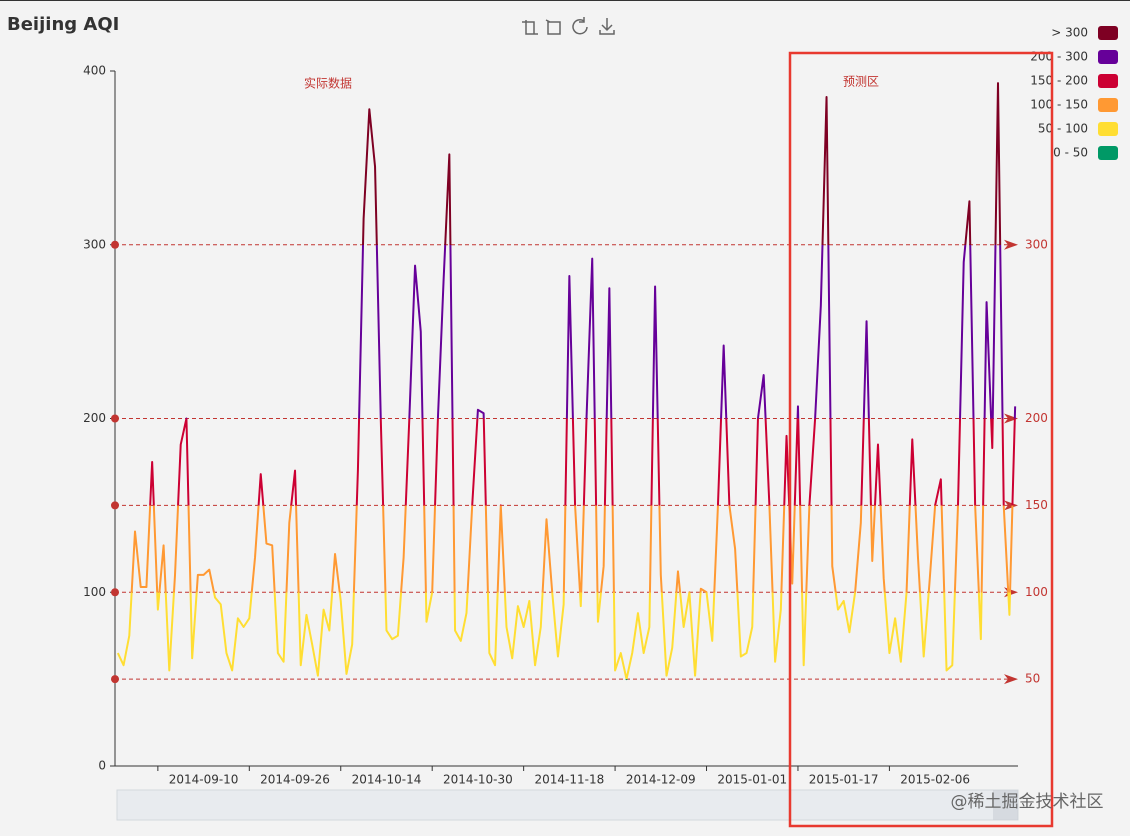  Describe the element at coordinates (1036, 592) in the screenshot. I see `mark-line-label: 100` at that location.